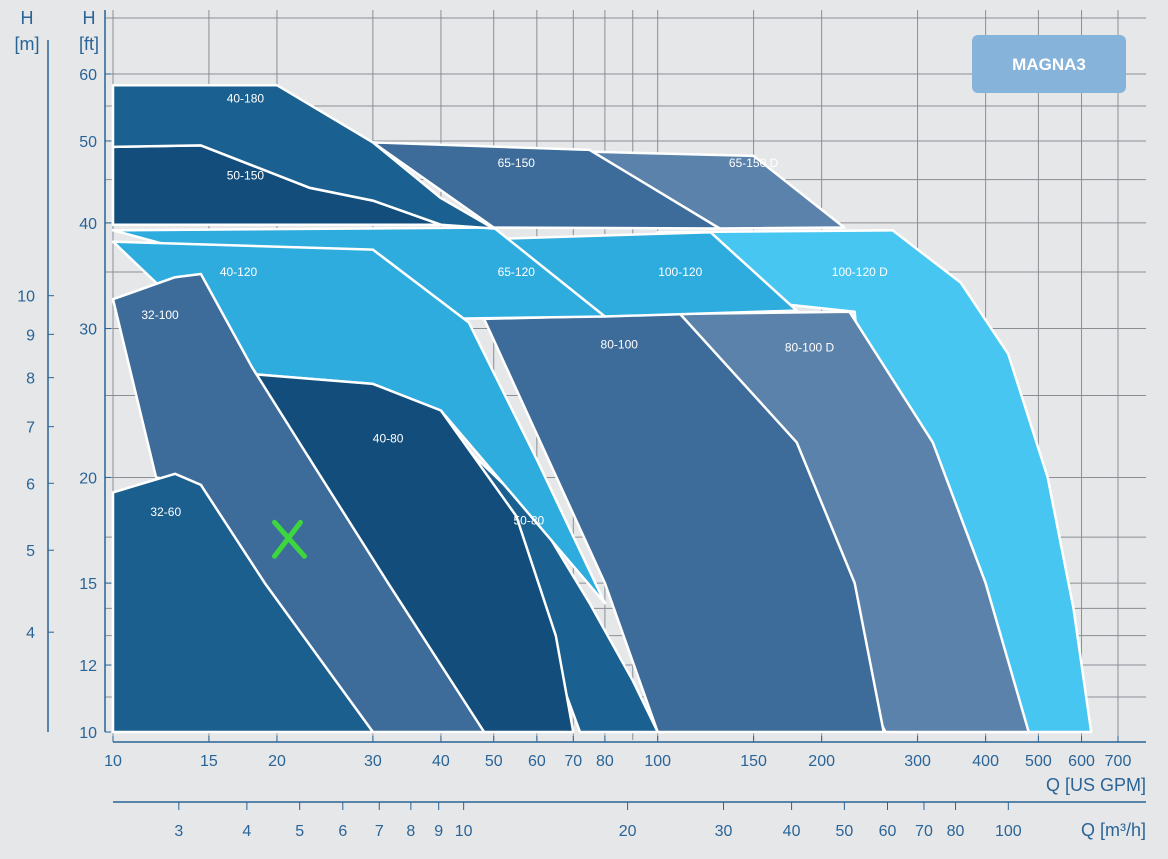 The height and width of the screenshot is (859, 1168). What do you see at coordinates (464, 831) in the screenshot?
I see `x2-tick-label: 10` at bounding box center [464, 831].